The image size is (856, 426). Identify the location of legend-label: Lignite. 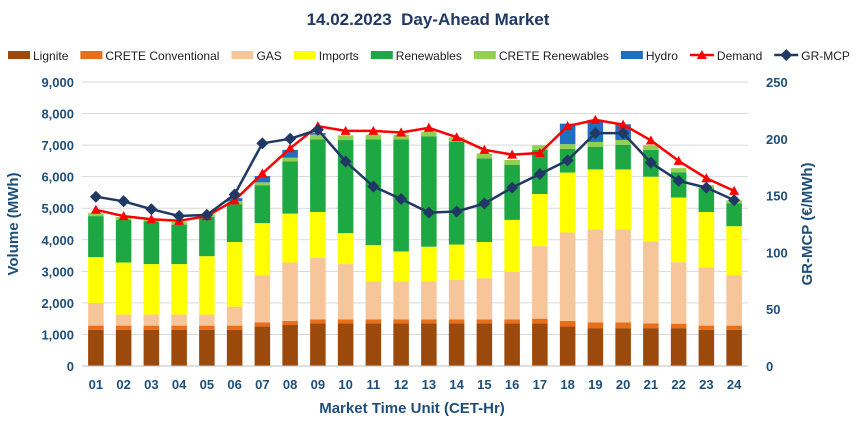
(51, 56).